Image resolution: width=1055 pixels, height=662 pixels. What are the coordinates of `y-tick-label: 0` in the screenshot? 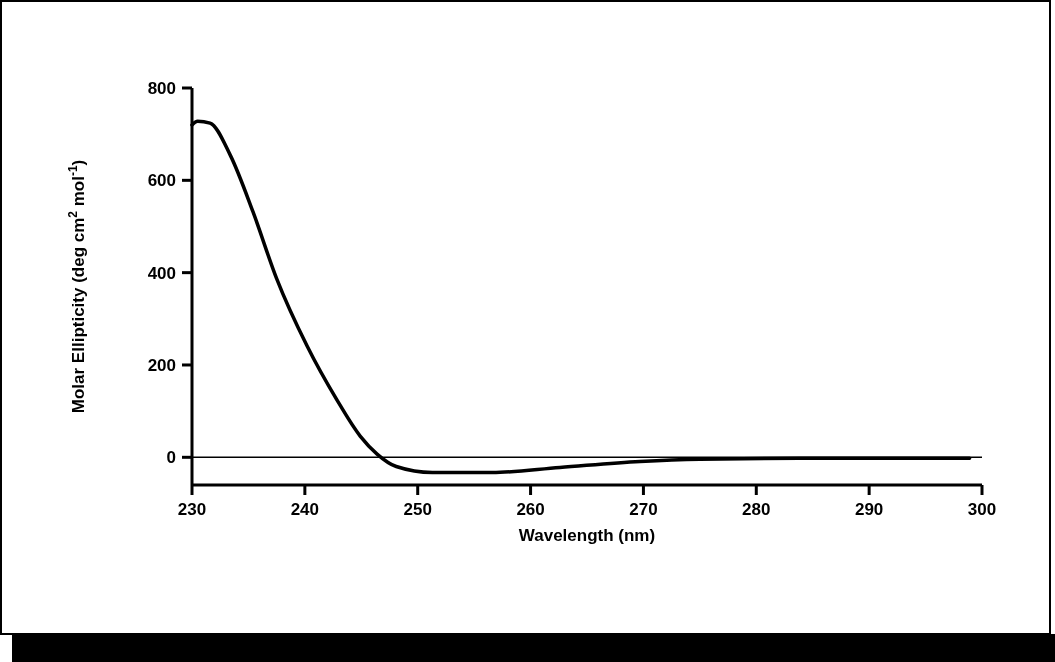 It's located at (171, 458).